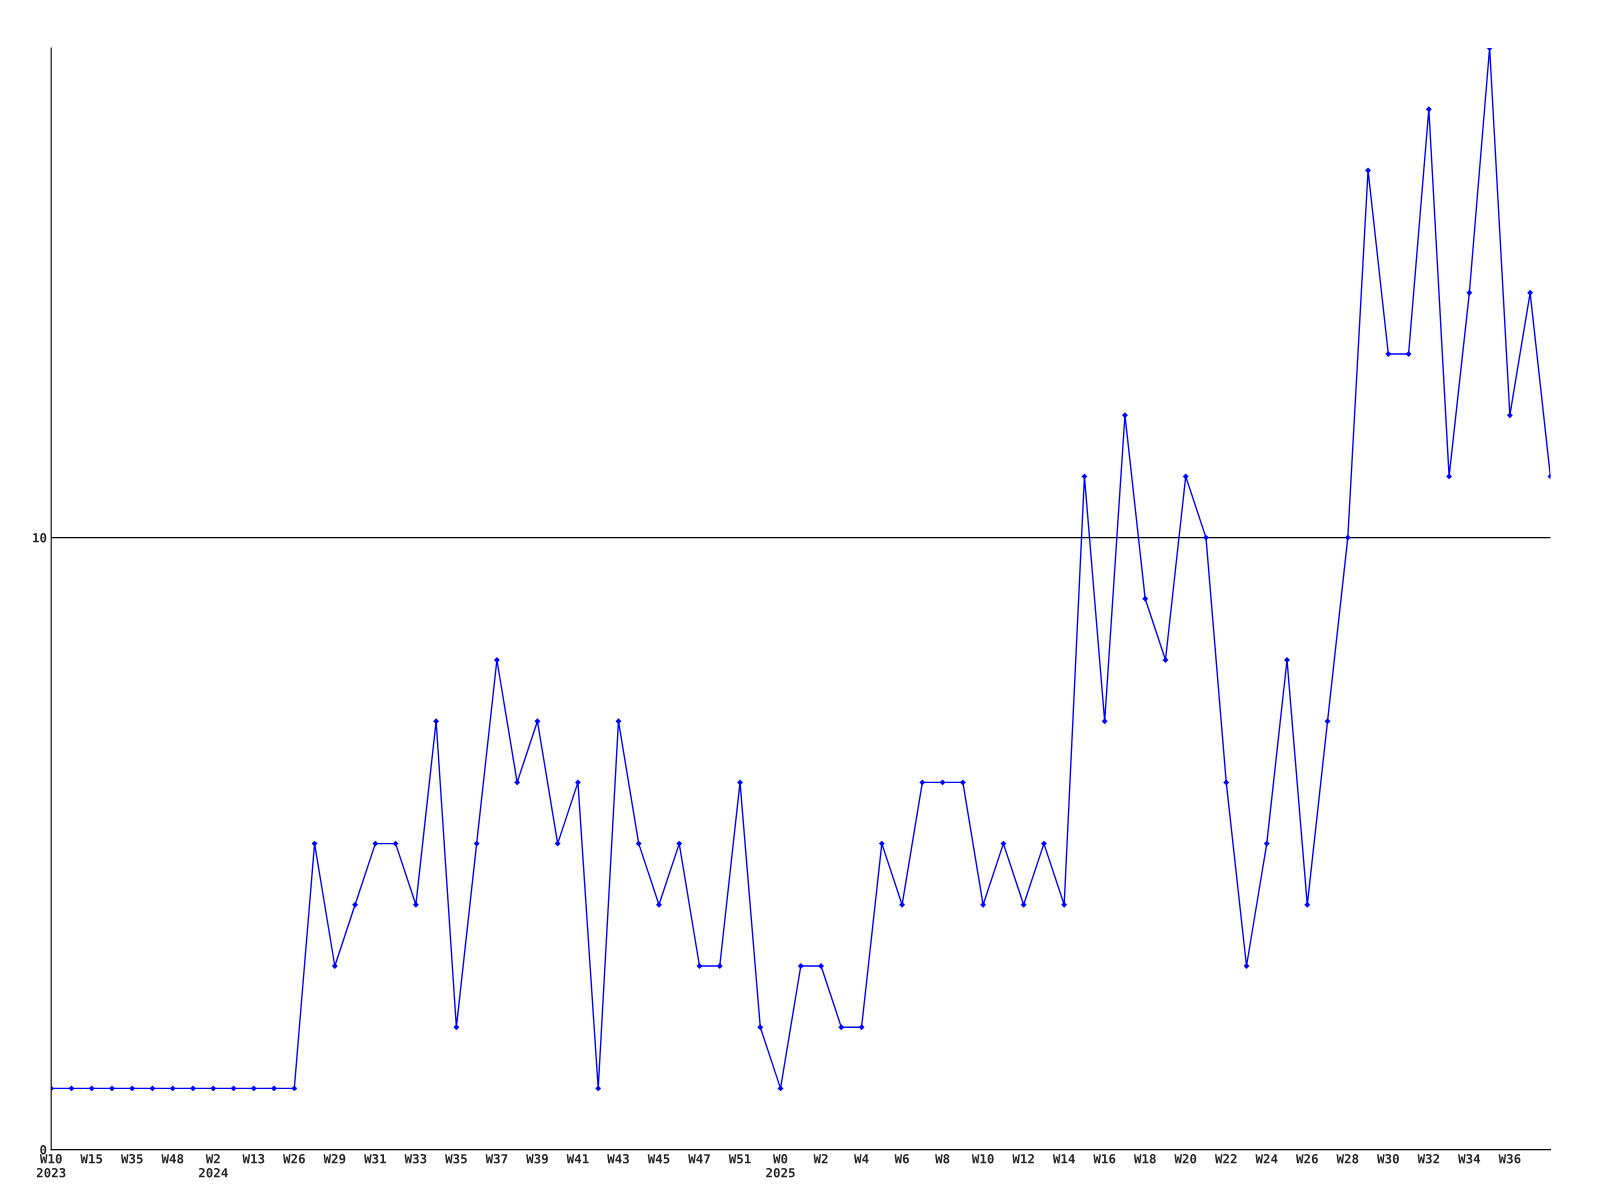 This screenshot has width=1600, height=1200. Describe the element at coordinates (1185, 1158) in the screenshot. I see `x-tick-label: W20` at that location.